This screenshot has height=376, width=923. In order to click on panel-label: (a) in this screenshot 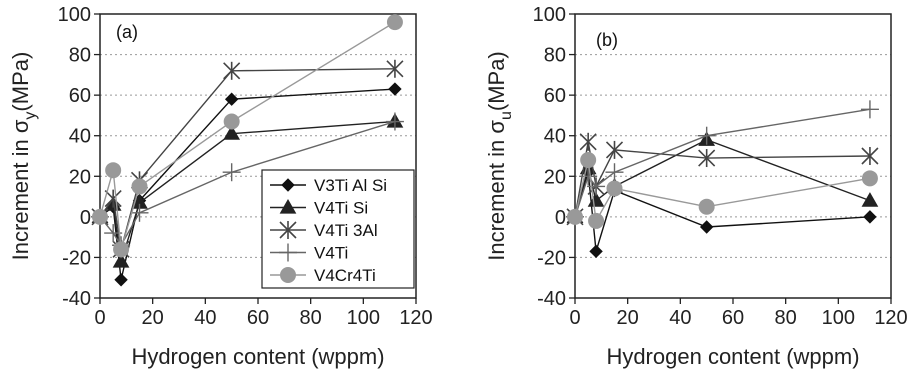, I will do `click(127, 32)`.